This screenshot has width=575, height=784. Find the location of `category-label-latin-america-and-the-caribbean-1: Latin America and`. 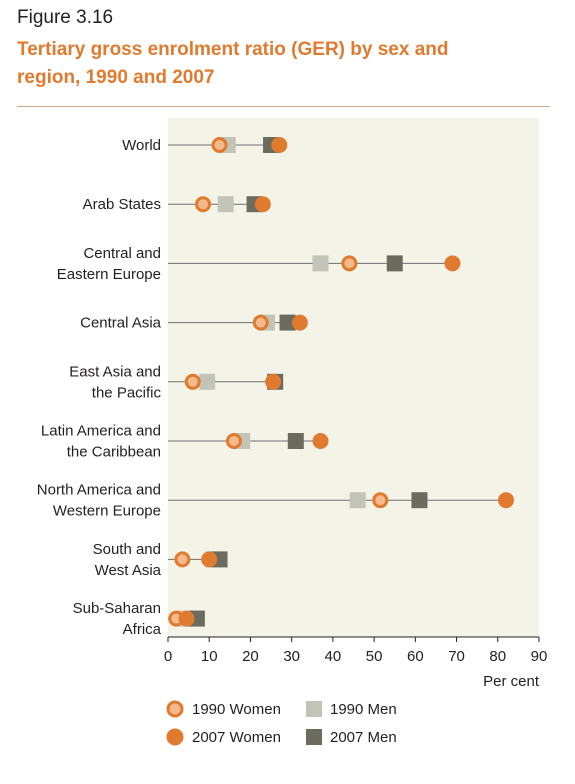

category-label-latin-america-and-the-caribbean-1: Latin America and is located at coordinates (101, 431).